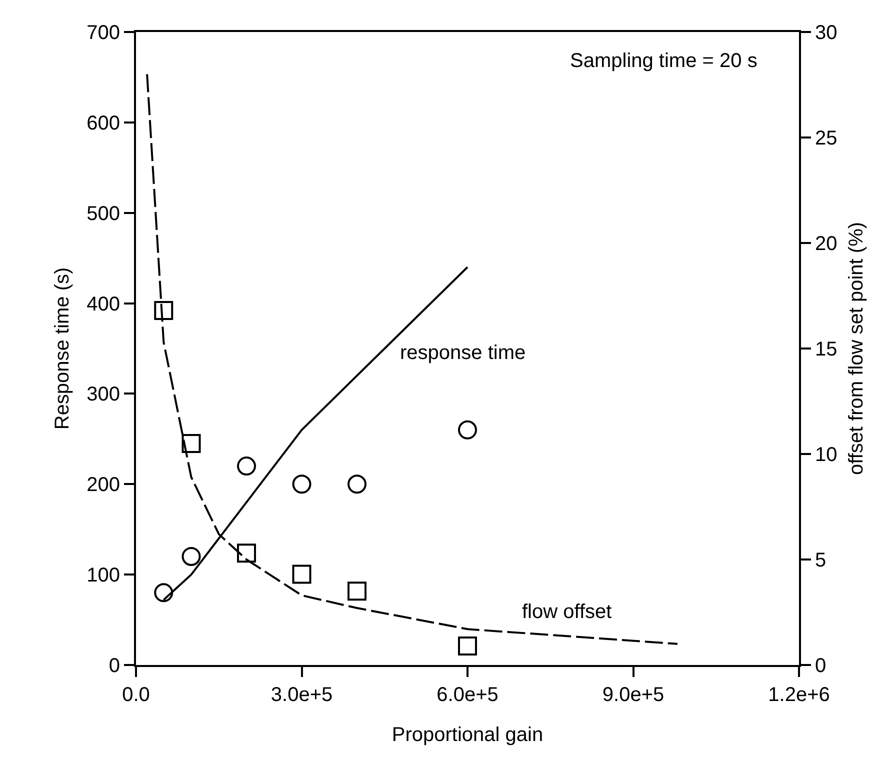 This screenshot has height=771, width=884. What do you see at coordinates (103, 123) in the screenshot?
I see `y-tick-label: 600` at bounding box center [103, 123].